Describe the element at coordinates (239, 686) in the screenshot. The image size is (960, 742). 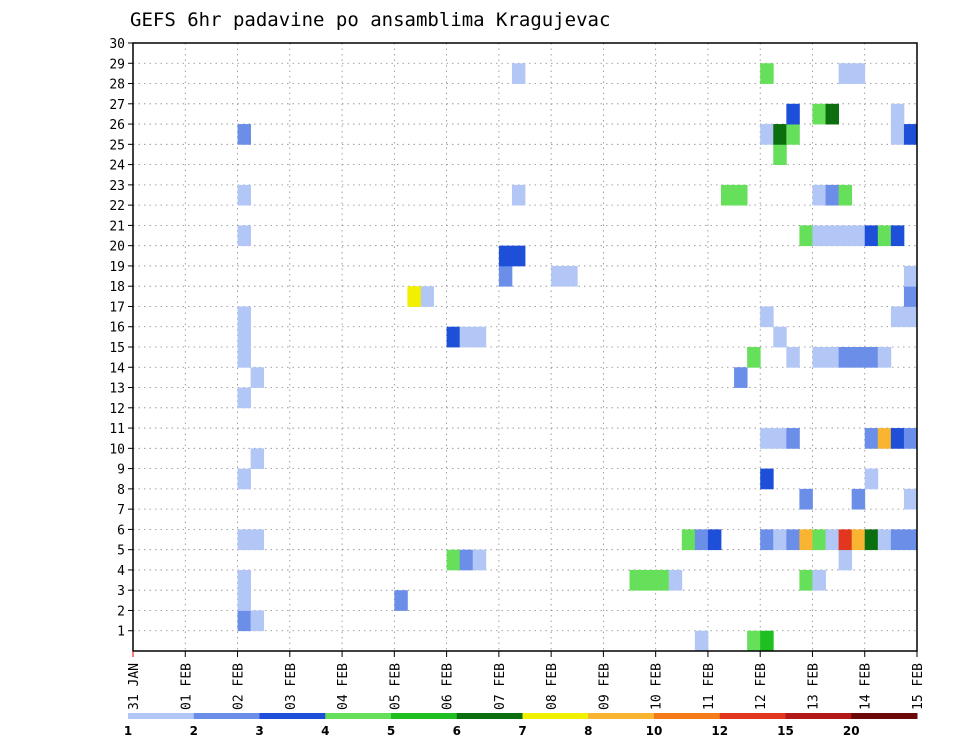
I see `x-tick-label: 02 FEB` at that location.